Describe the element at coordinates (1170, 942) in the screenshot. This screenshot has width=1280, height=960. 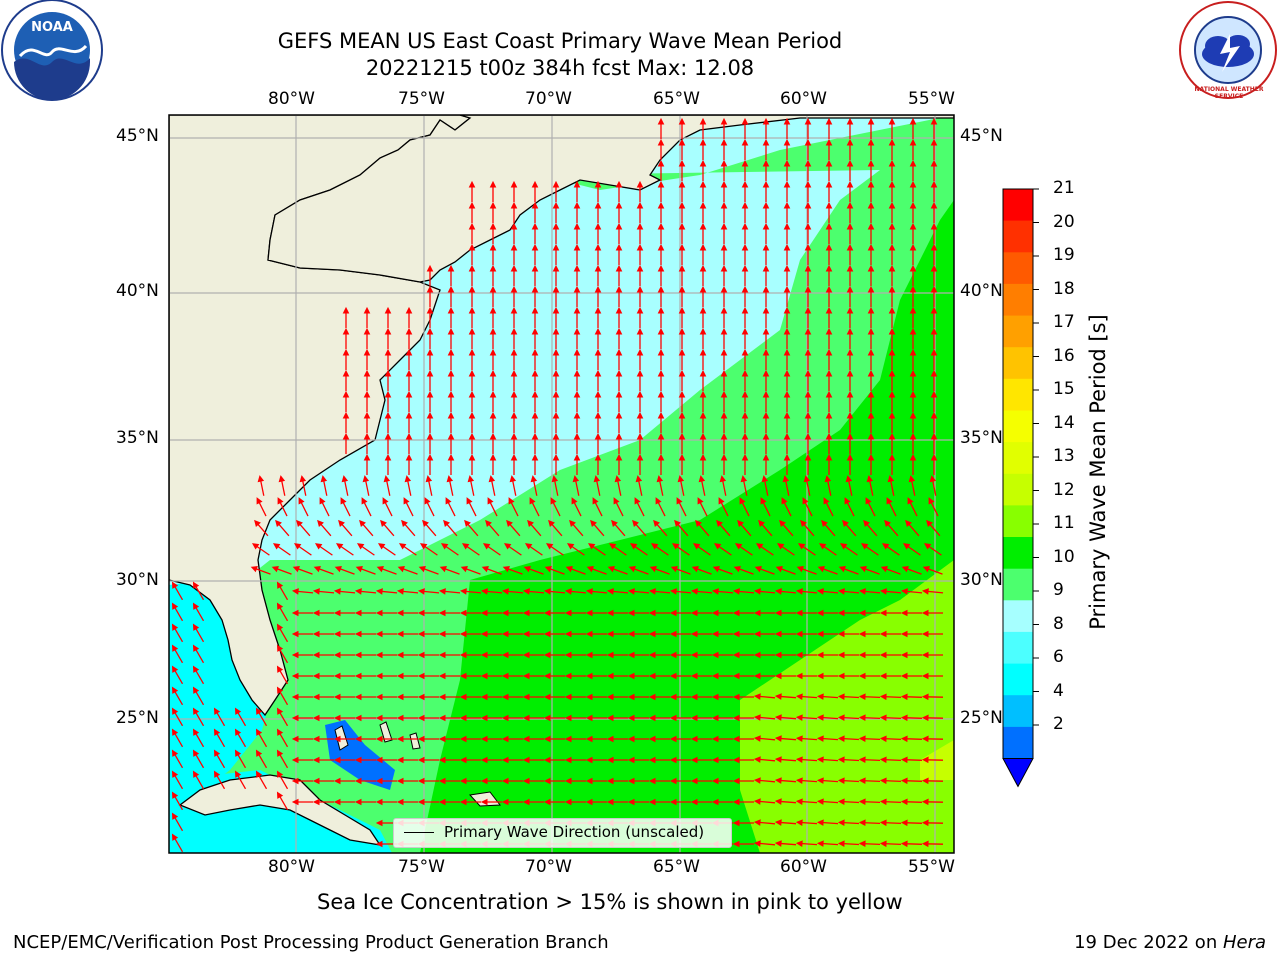
I see `footer-right-date: 19 Dec 2022 on Hera` at that location.